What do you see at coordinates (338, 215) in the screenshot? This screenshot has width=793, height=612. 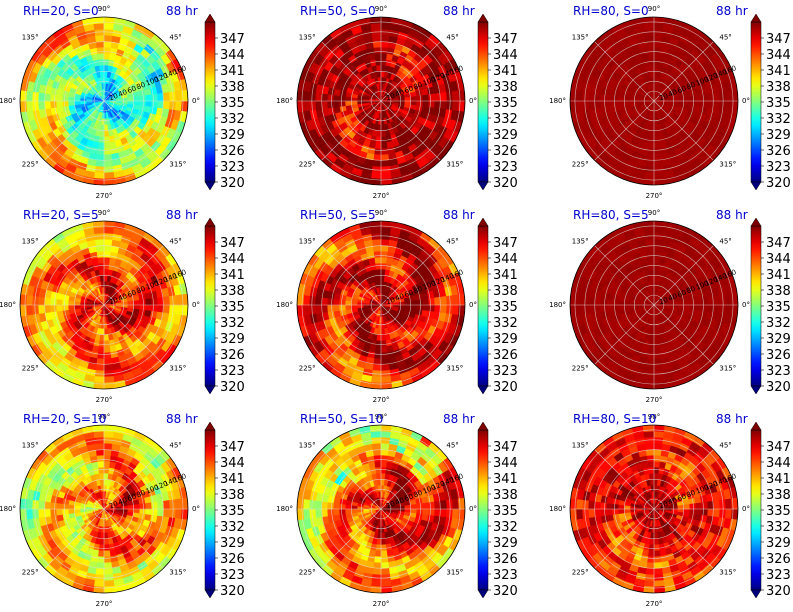 I see `panel-title: RH=50, S=5` at bounding box center [338, 215].